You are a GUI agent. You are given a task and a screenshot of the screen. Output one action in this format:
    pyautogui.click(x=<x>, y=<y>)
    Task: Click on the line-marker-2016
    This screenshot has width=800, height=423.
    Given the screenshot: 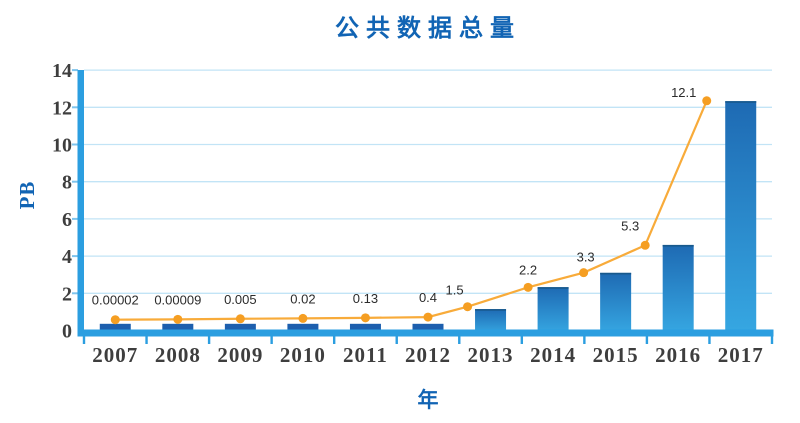 What is the action you would take?
    pyautogui.click(x=645, y=245)
    